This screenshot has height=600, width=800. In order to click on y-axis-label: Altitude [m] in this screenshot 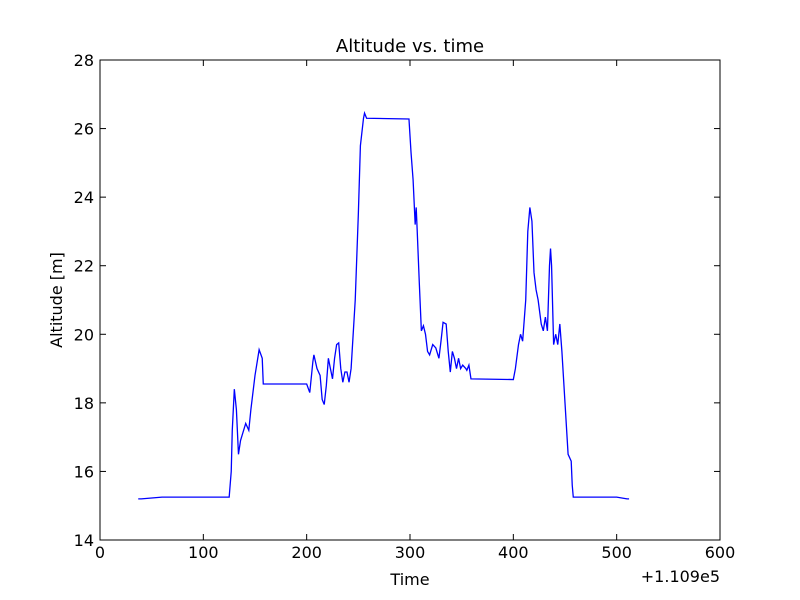, I will do `click(56, 300)`.